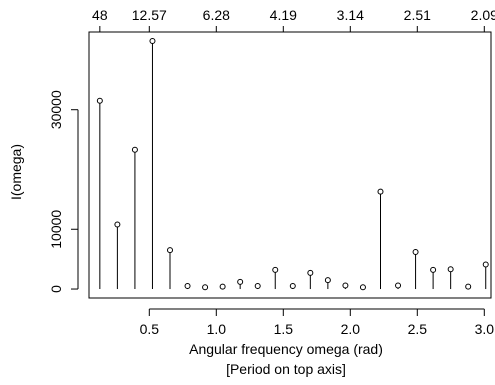 This screenshot has width=495, height=385. I want to click on top-tick-label: 3.14, so click(350, 15).